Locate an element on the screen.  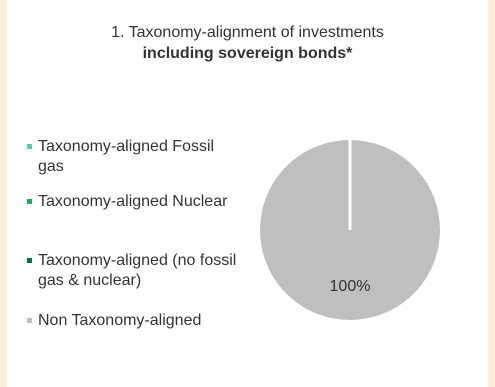
chart-title-line-1: 1. Taxonomy-alignment of investments is located at coordinates (247, 32).